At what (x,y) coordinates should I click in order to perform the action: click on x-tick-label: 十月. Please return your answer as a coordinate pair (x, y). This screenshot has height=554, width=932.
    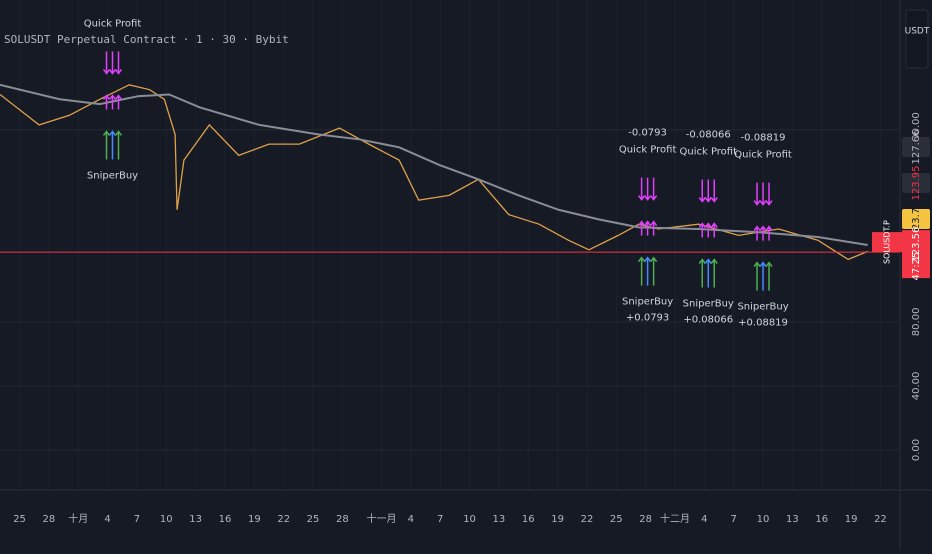
    Looking at the image, I should click on (78, 518).